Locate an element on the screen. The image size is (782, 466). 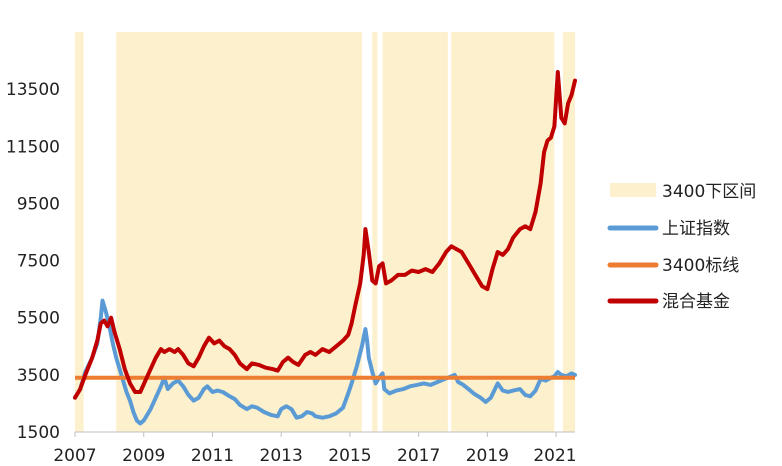
y-tick-label: 9500 is located at coordinates (38, 204).